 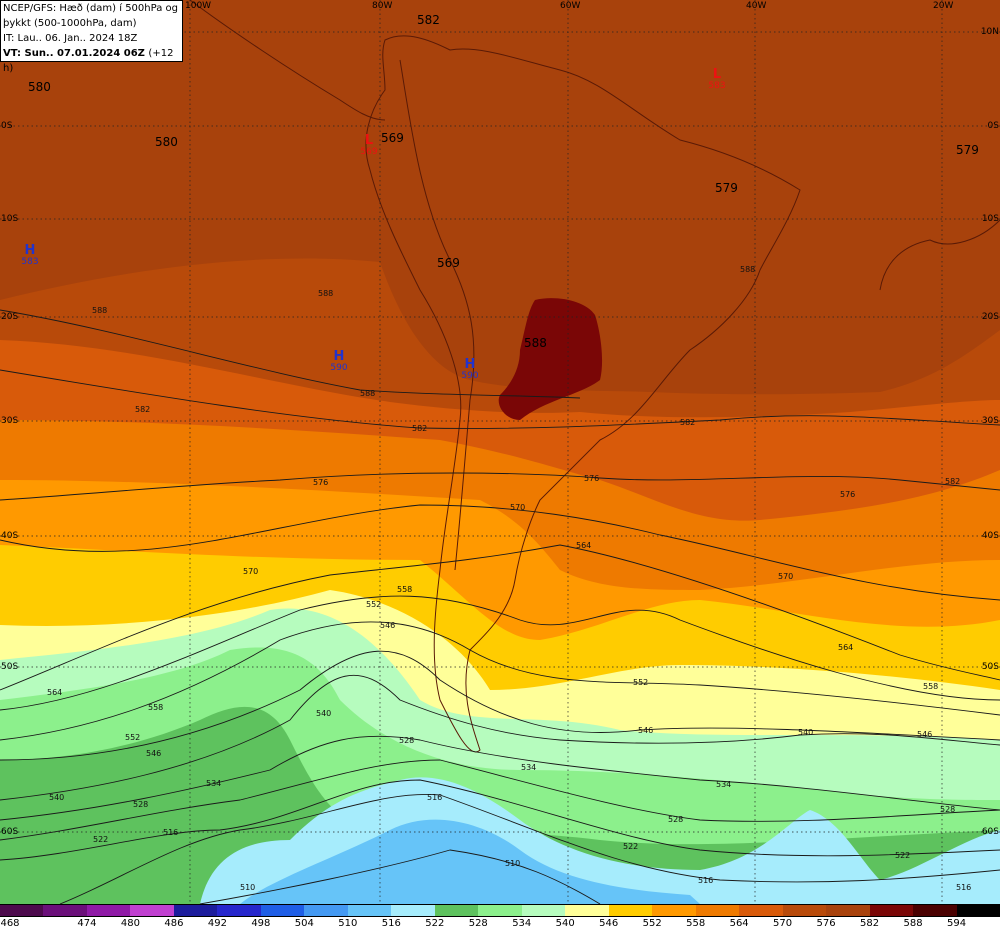 What do you see at coordinates (870, 923) in the screenshot?
I see `legend-value: 582` at bounding box center [870, 923].